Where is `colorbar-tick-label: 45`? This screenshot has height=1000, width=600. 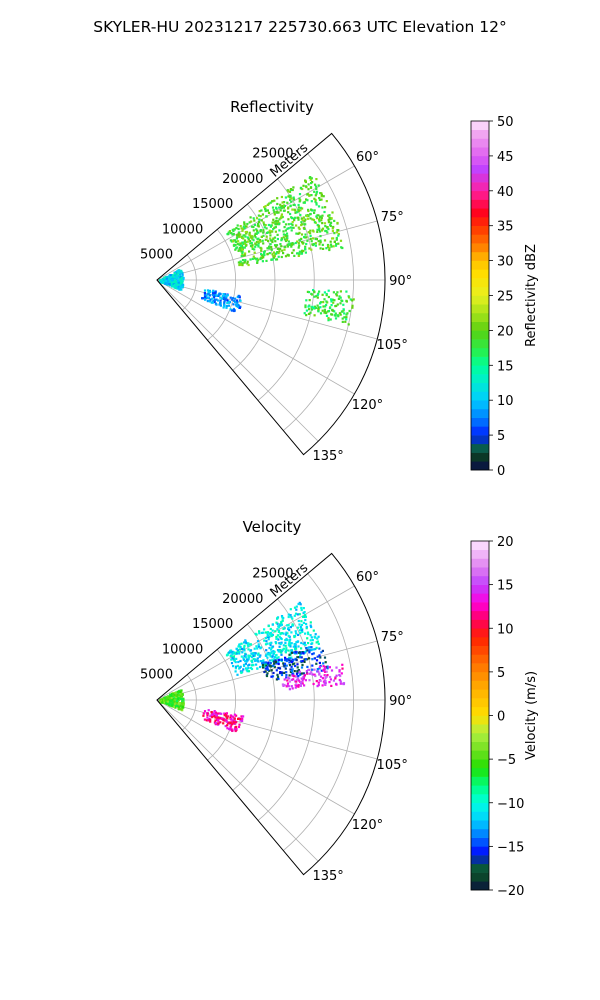 colorbar-tick-label: 45 is located at coordinates (505, 157).